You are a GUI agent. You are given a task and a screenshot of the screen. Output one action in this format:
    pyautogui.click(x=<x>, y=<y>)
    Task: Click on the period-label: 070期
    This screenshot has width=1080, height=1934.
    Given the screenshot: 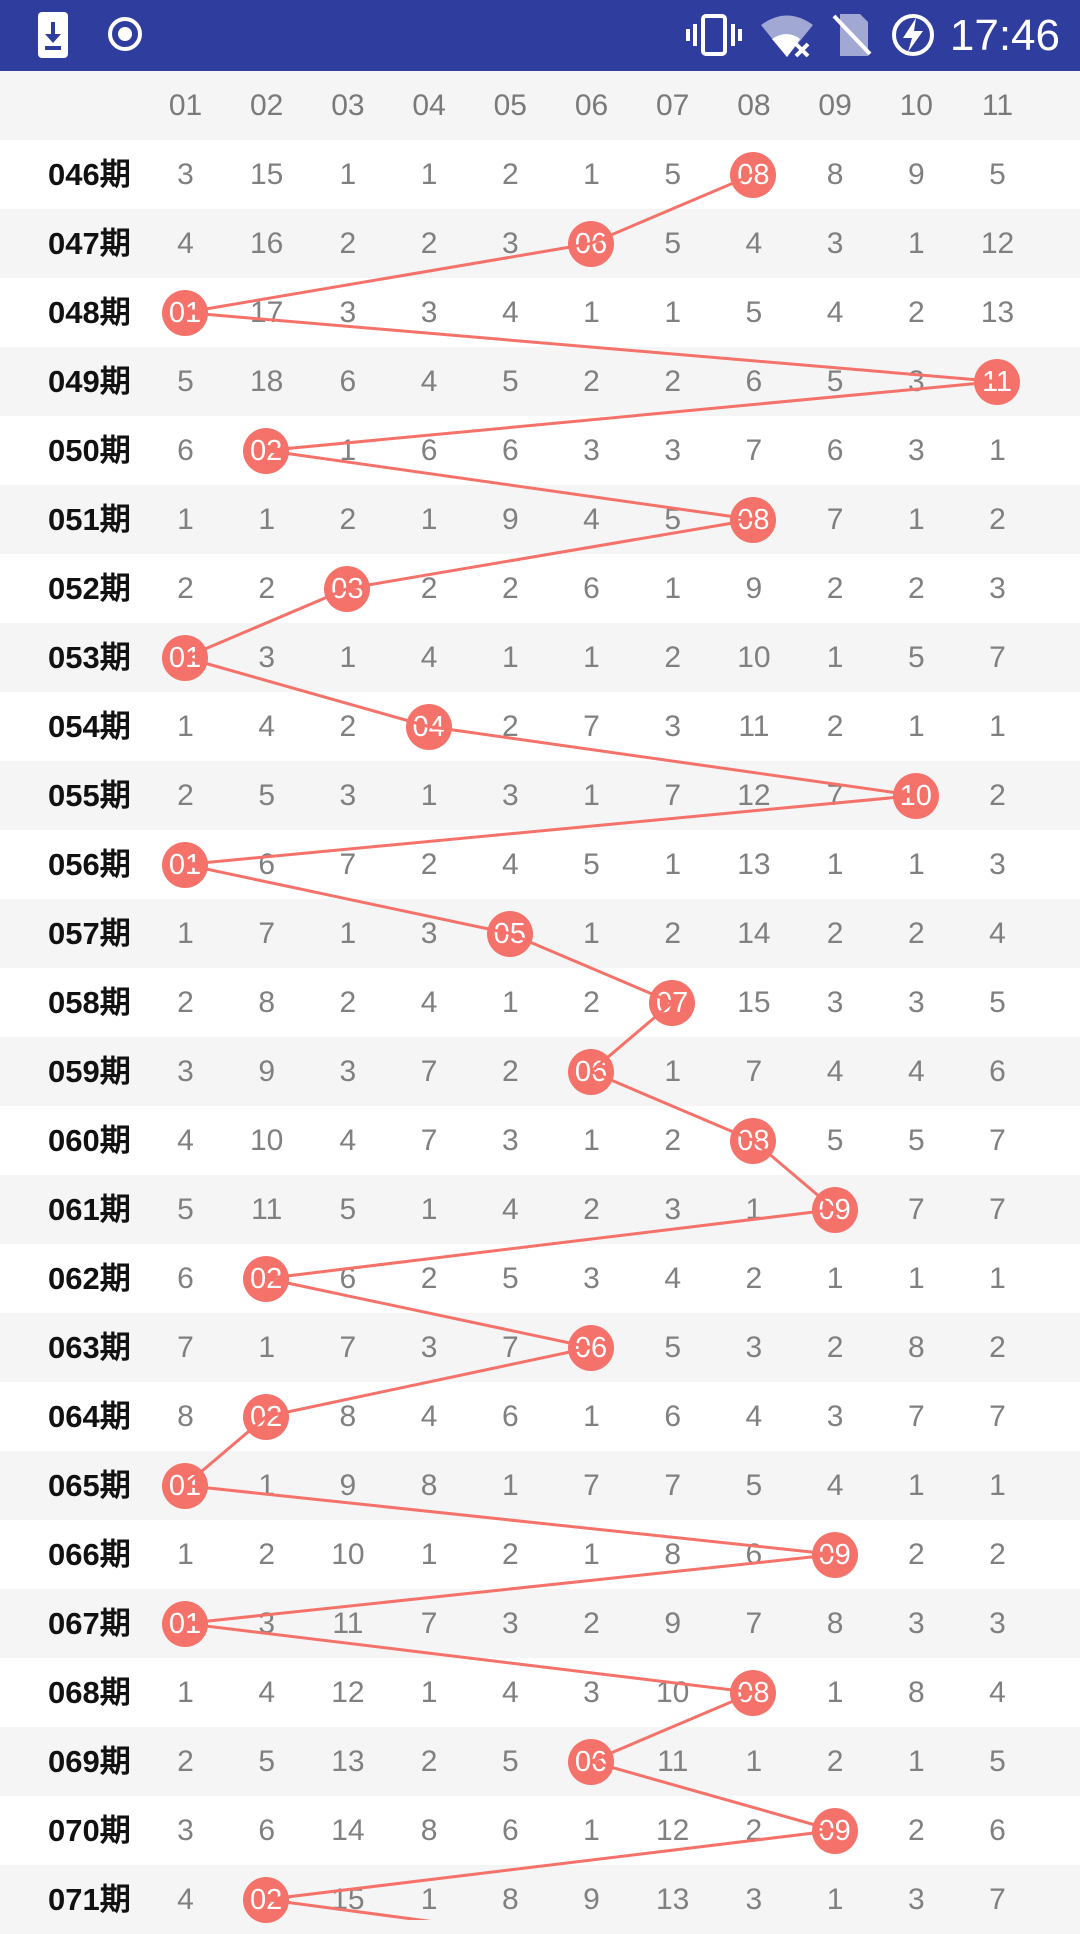 What is the action you would take?
    pyautogui.click(x=89, y=1830)
    